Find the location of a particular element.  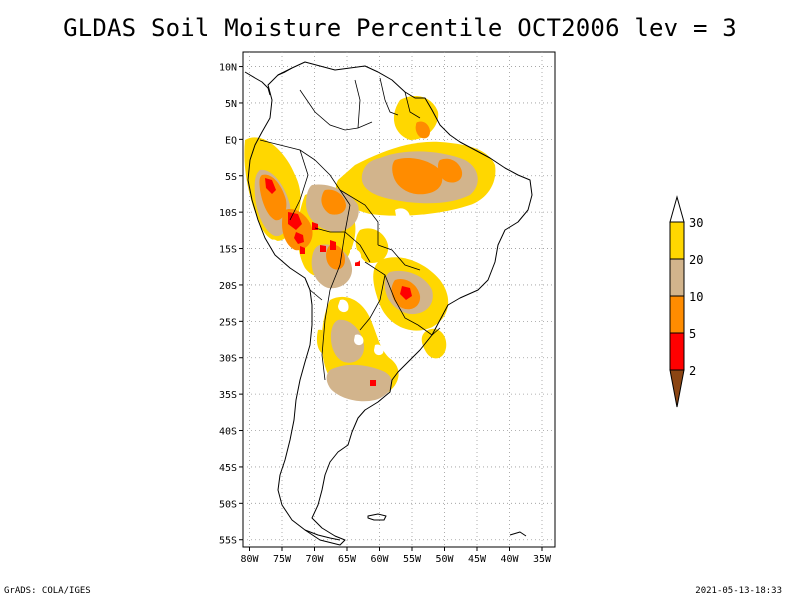

lon-tick-label: 60W is located at coordinates (379, 559).